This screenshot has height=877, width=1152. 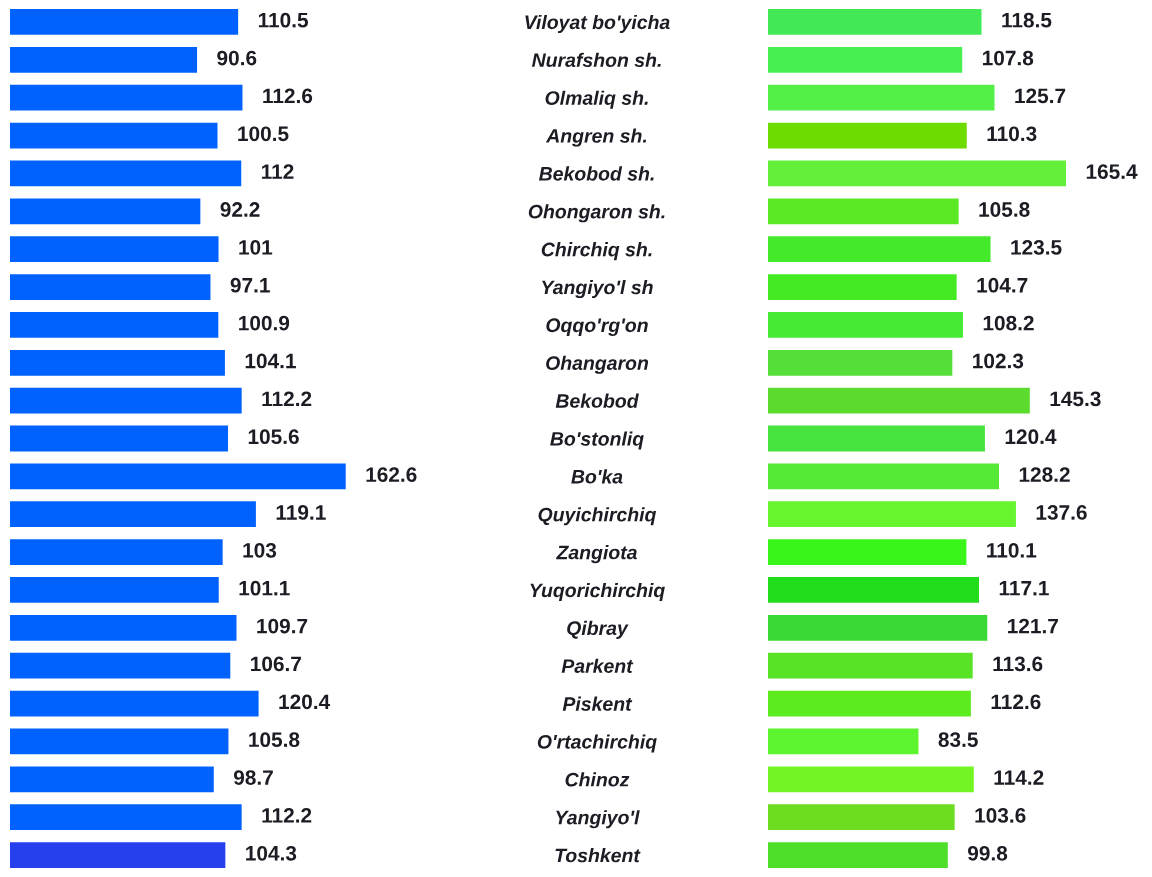 What do you see at coordinates (278, 171) in the screenshot?
I see `data-label: 112` at bounding box center [278, 171].